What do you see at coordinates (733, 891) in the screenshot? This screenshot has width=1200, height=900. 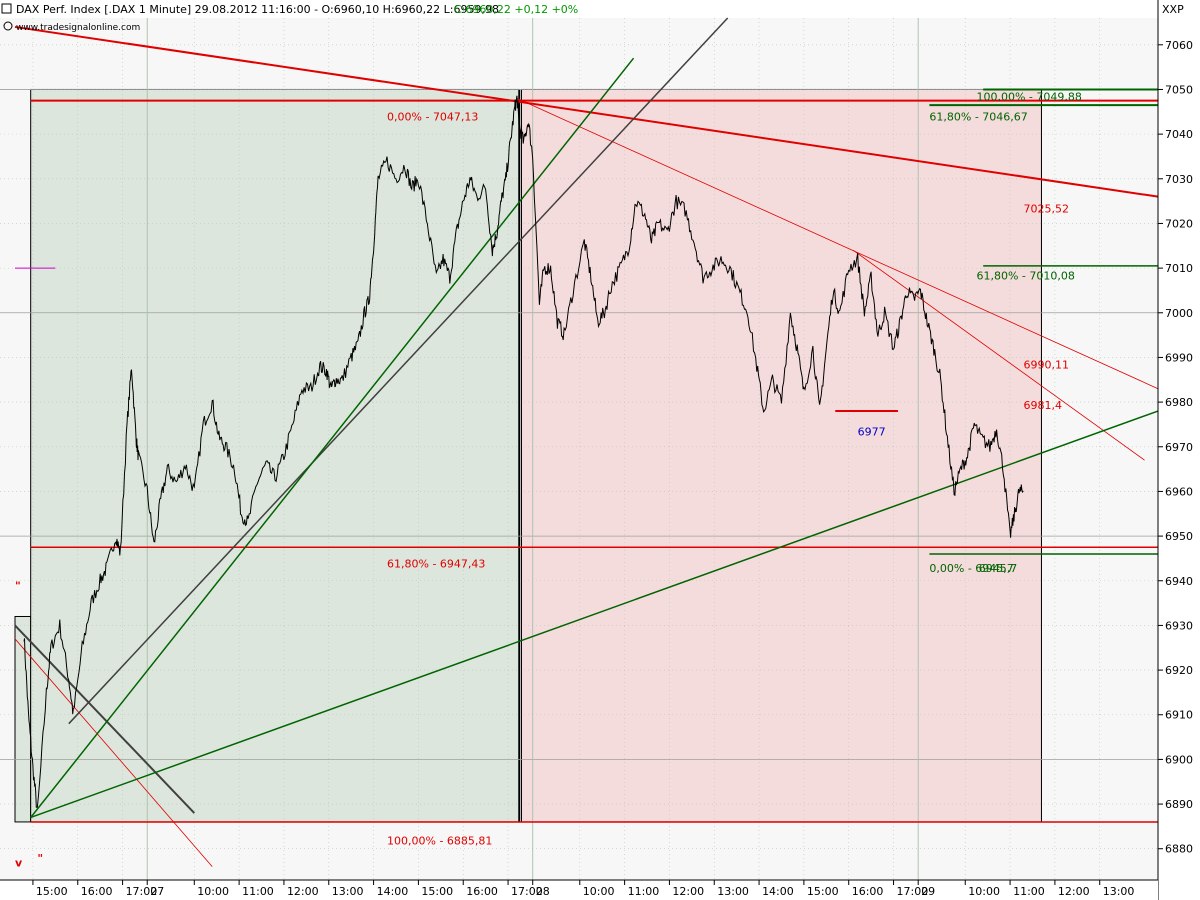 I see `x-tick-label-16: 13:00` at bounding box center [733, 891].